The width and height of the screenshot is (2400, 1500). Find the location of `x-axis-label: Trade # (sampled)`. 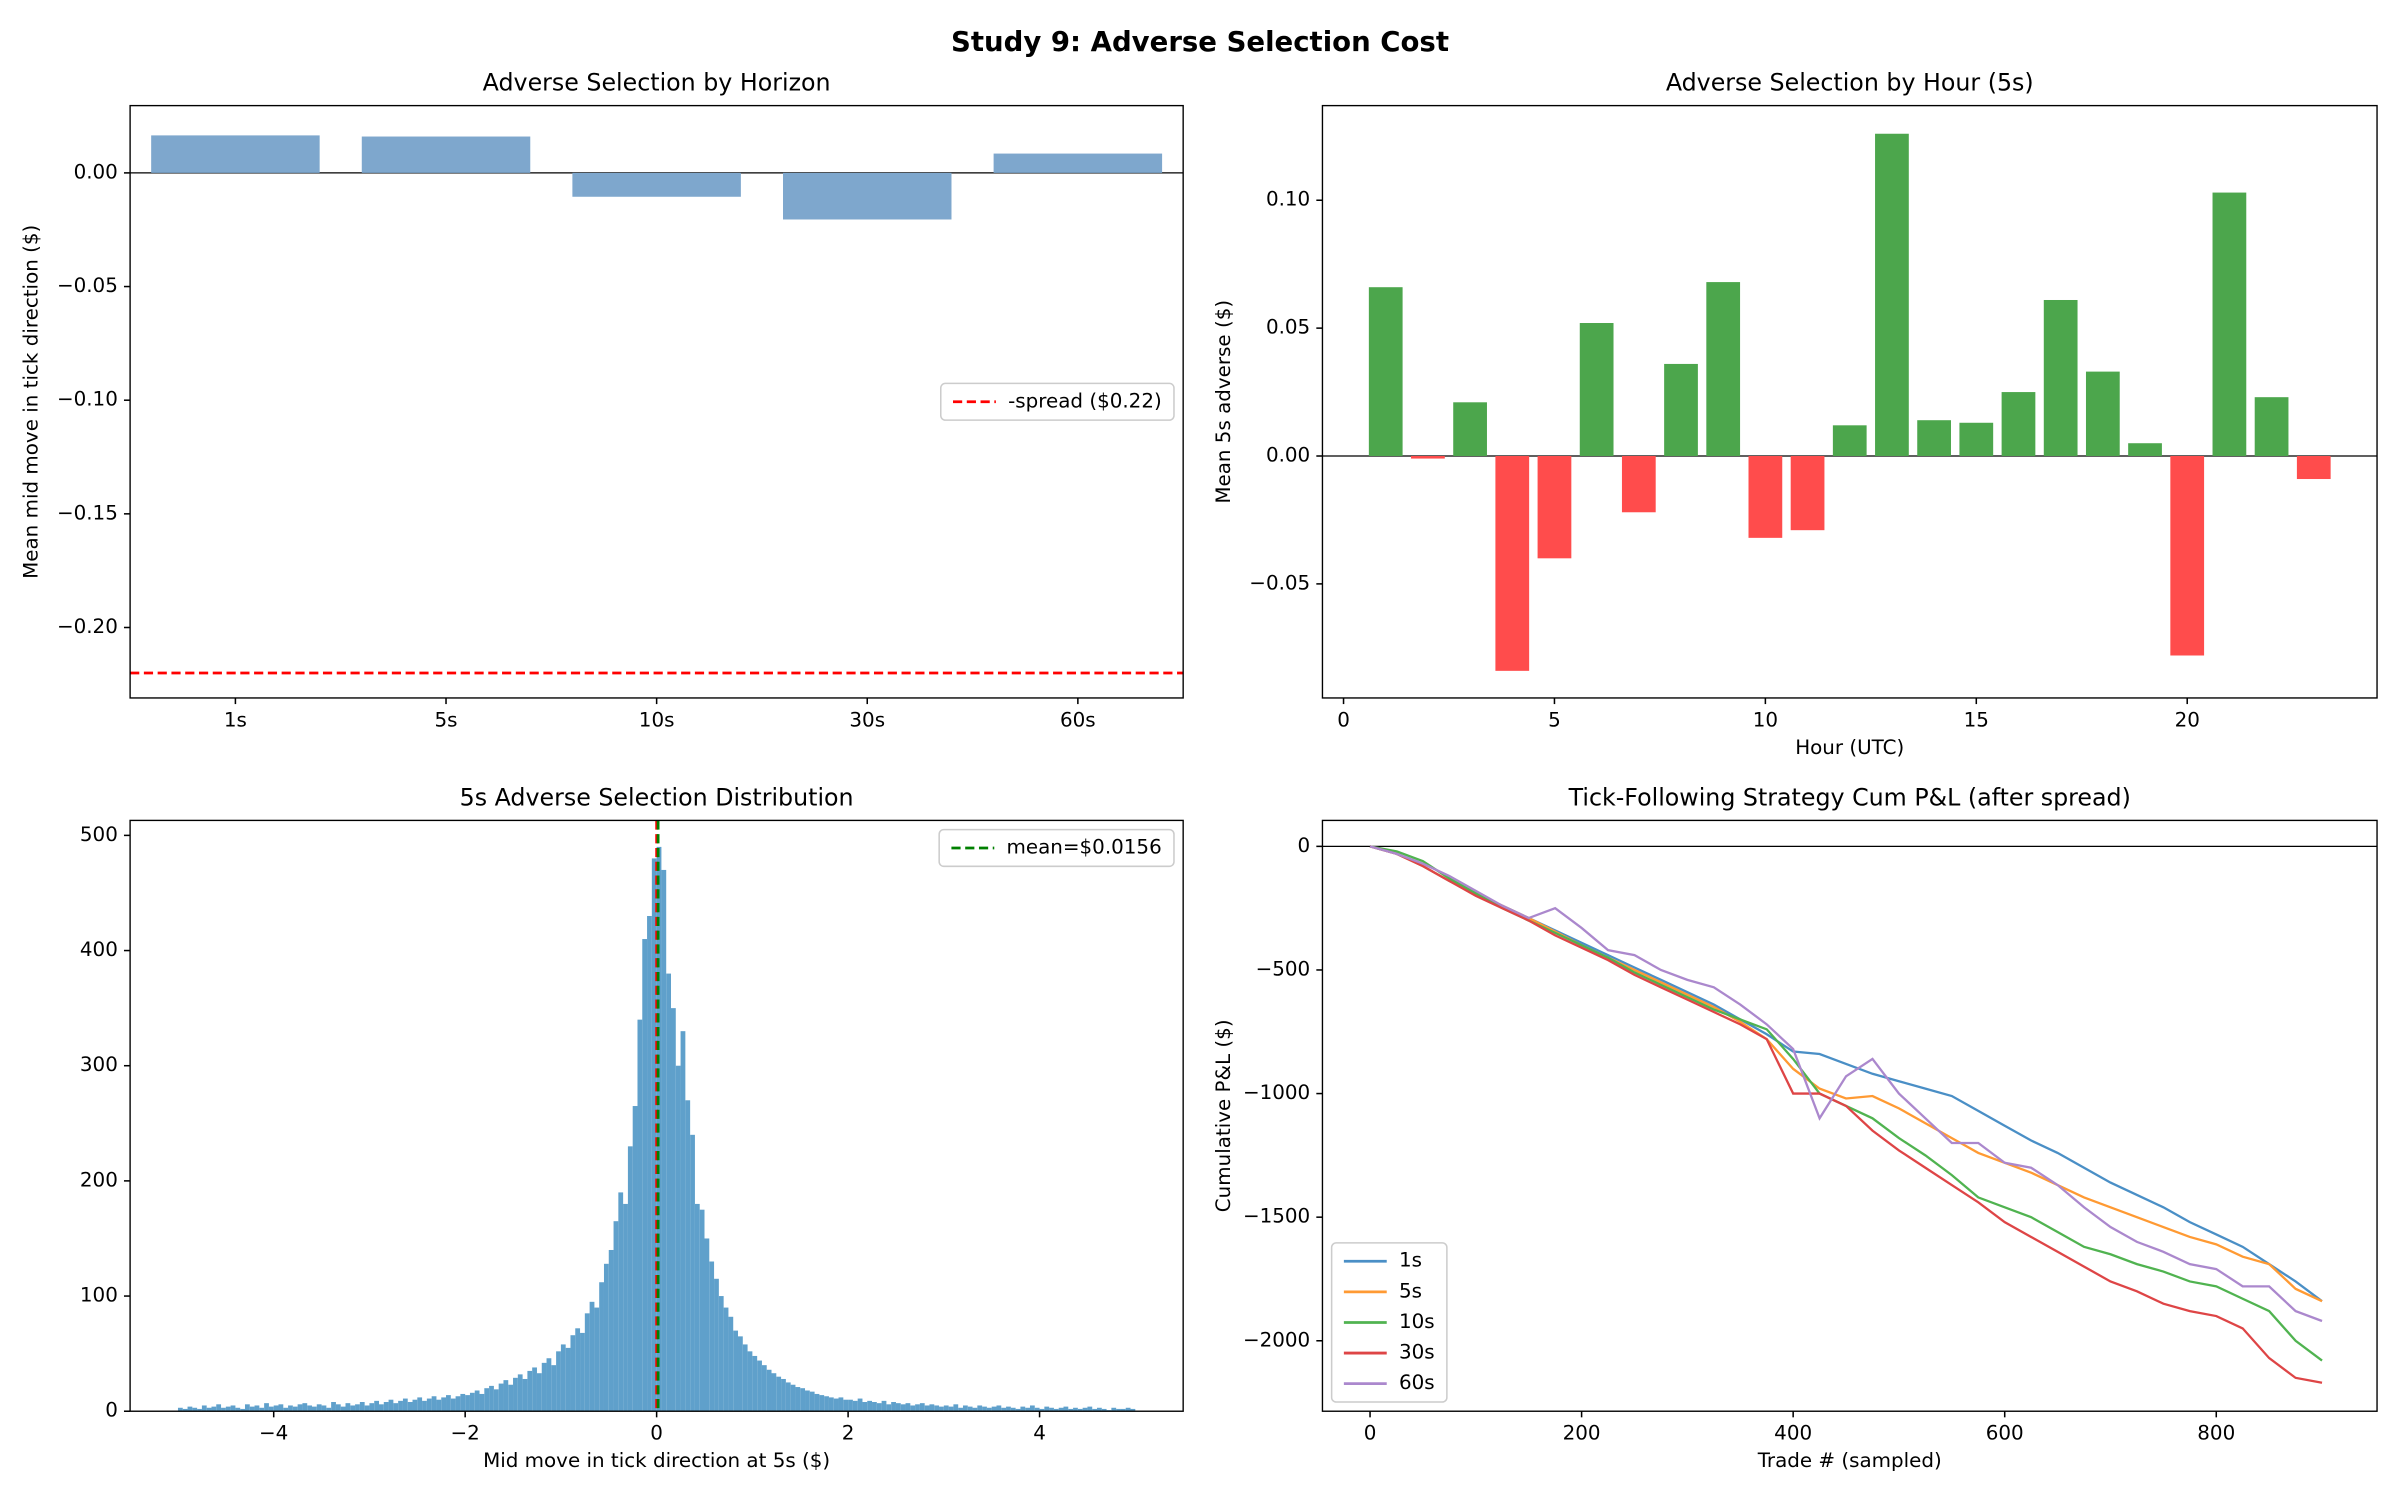

x-axis-label: Trade # (sampled) is located at coordinates (1849, 1460).